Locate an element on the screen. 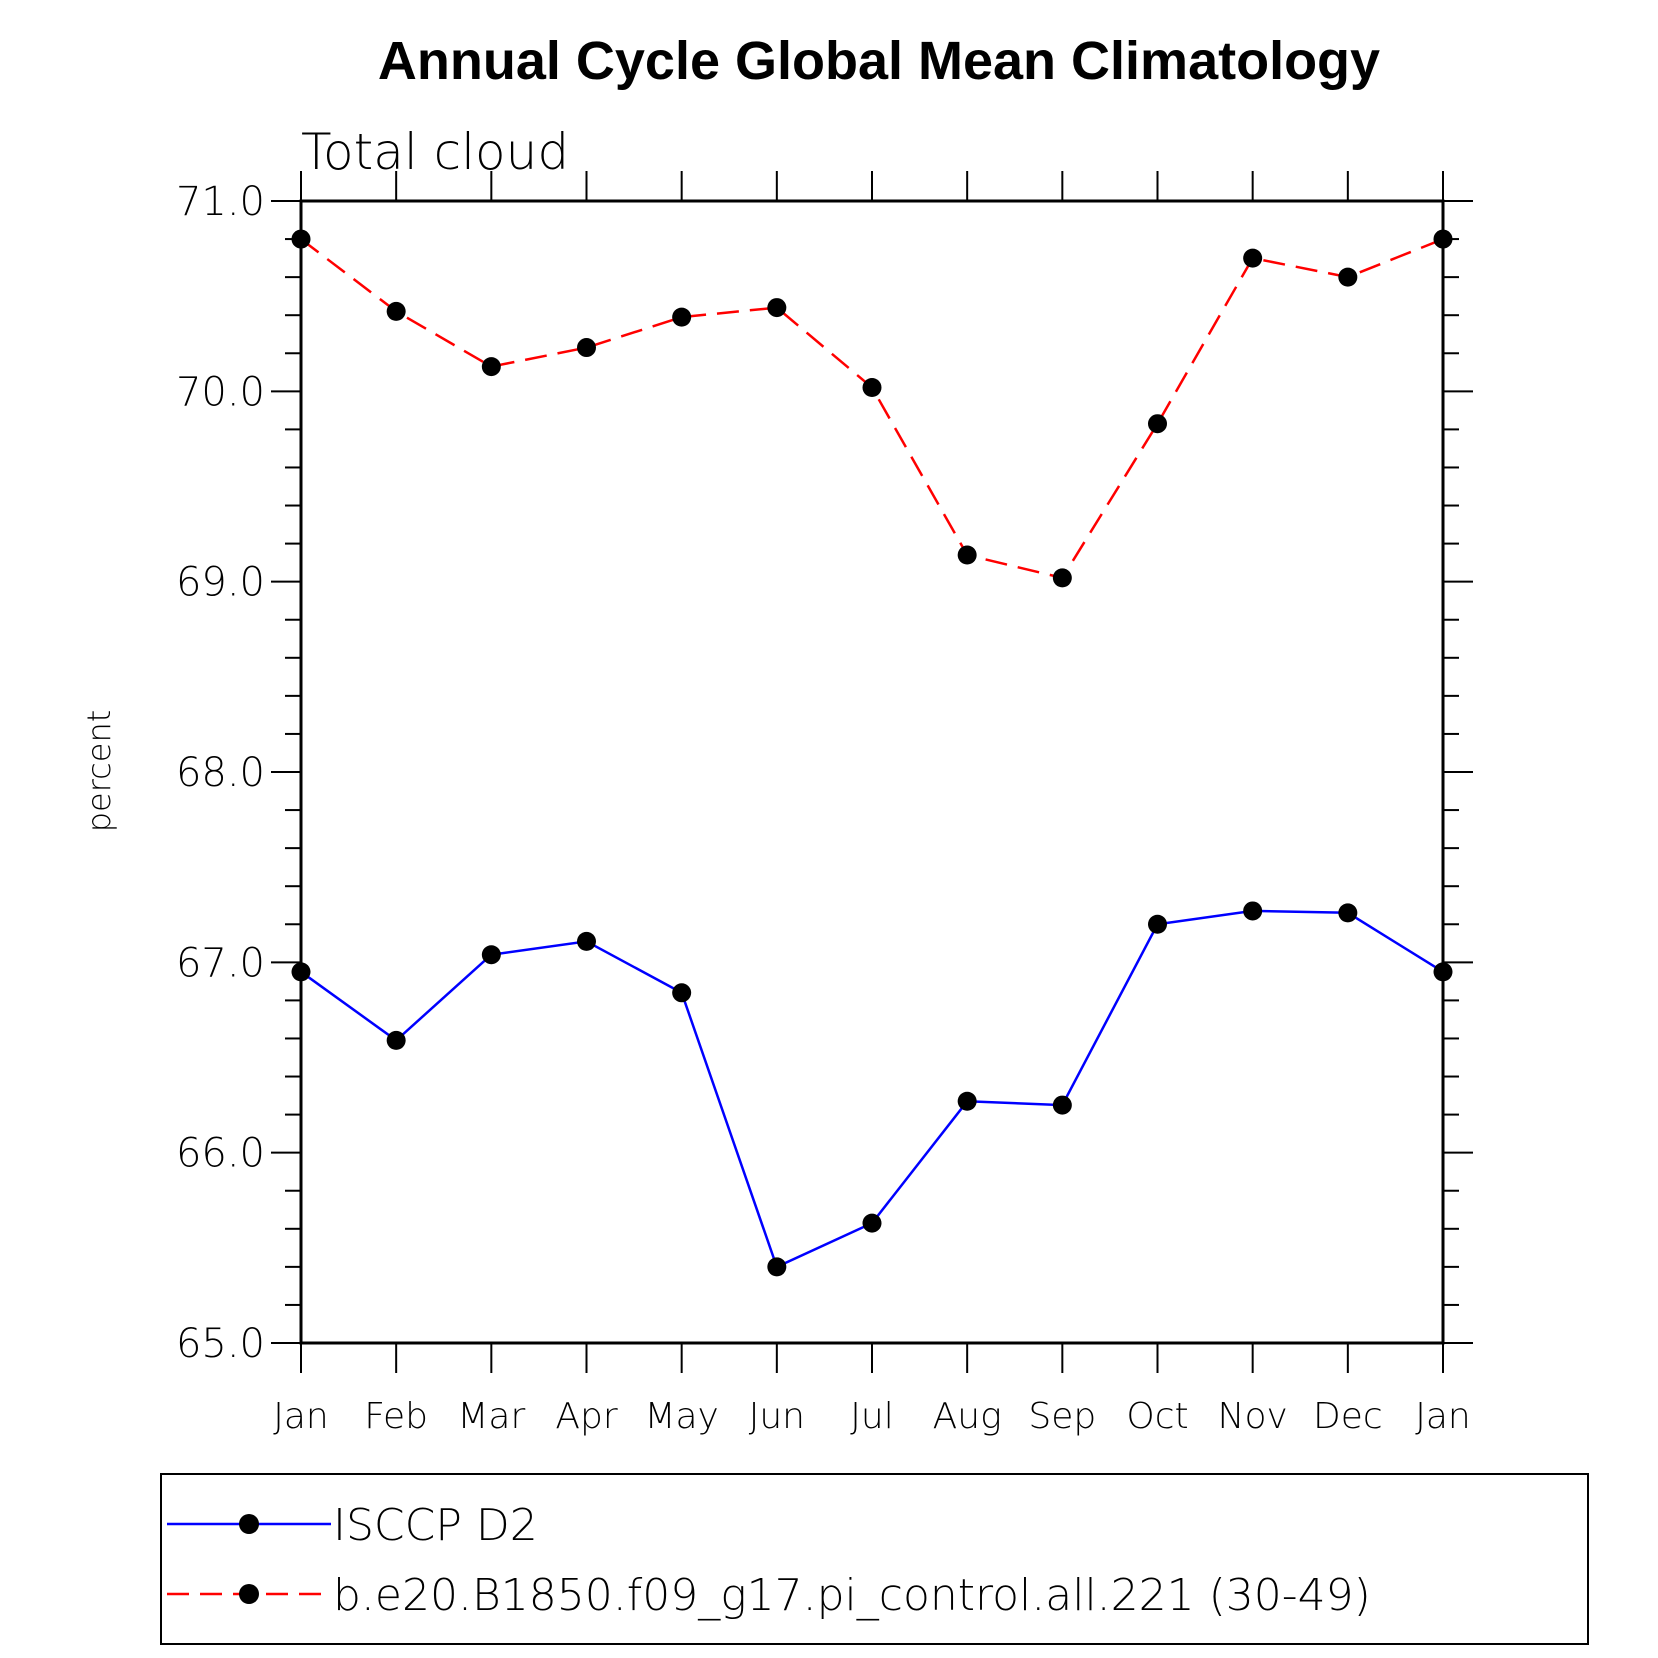 Image resolution: width=1658 pixels, height=1658 pixels. x-tick-label: Sep is located at coordinates (1062, 1416).